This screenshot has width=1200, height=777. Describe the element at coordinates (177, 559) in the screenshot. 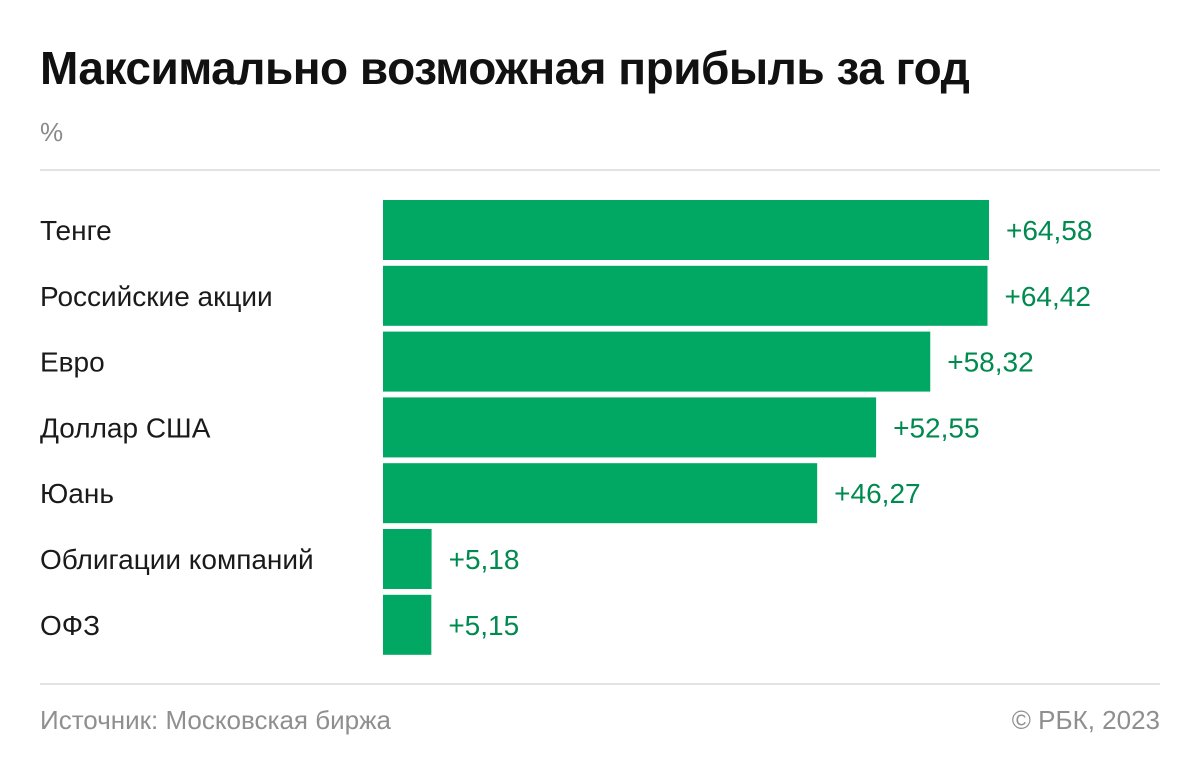

I see `category-label: Облигации компаний` at that location.